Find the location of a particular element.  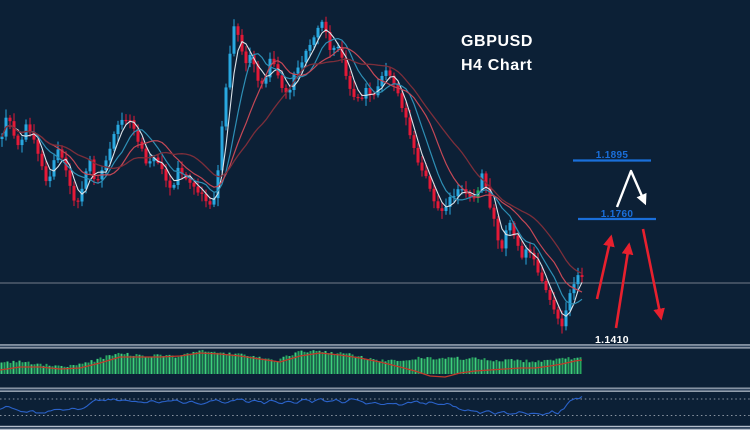

target-price-label: 1.1410 is located at coordinates (612, 340).